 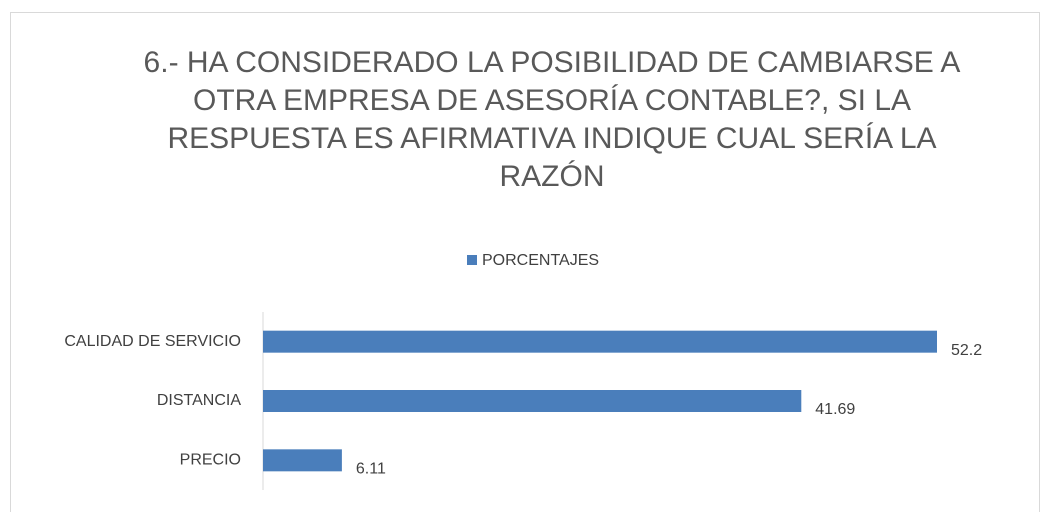 What do you see at coordinates (966, 350) in the screenshot?
I see `data-label: 52.2` at bounding box center [966, 350].